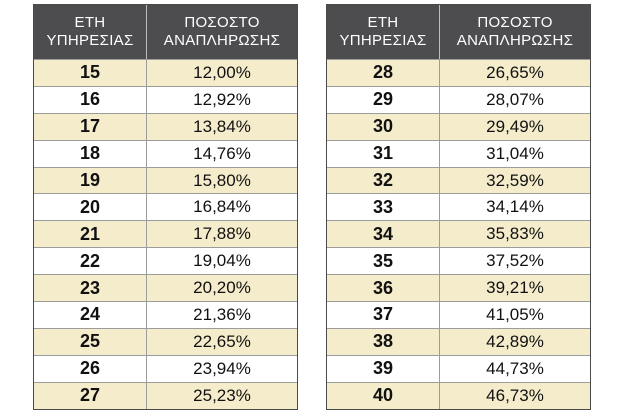 The height and width of the screenshot is (420, 630). I want to click on rate-cell: 22,65%, so click(222, 341).